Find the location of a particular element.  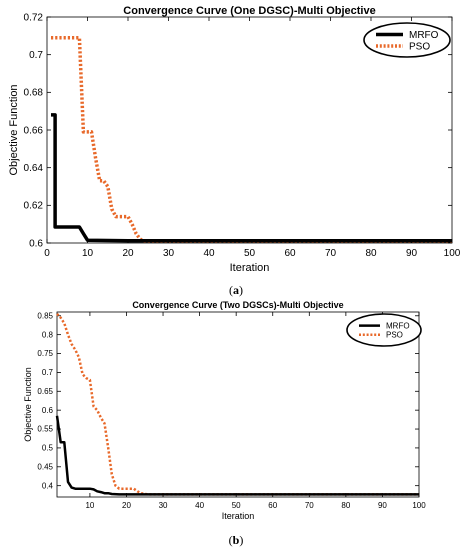

caption-a: (a) is located at coordinates (236, 290).